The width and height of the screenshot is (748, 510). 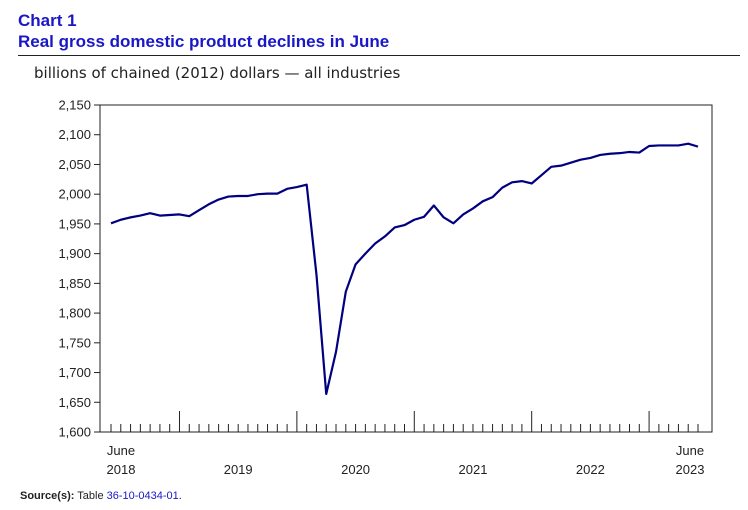 What do you see at coordinates (47, 20) in the screenshot?
I see `chart-number: Chart 1` at bounding box center [47, 20].